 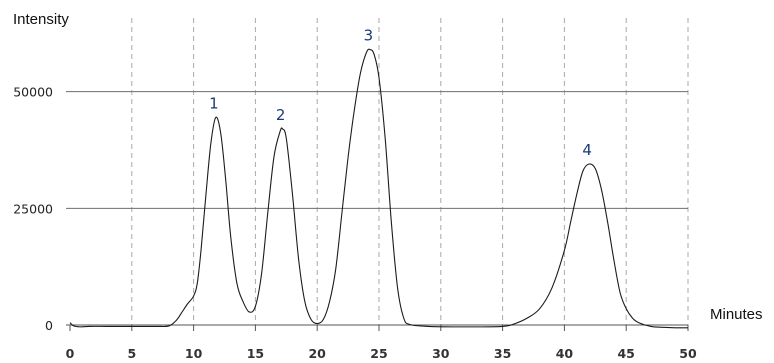 I want to click on peak-label-1: 1, so click(x=214, y=103).